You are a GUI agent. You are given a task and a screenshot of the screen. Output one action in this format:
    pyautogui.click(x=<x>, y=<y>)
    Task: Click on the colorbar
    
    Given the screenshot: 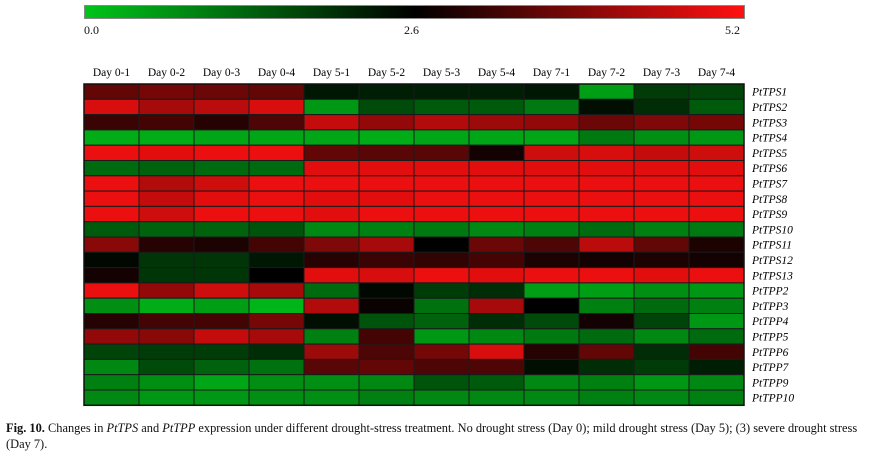 What is the action you would take?
    pyautogui.click(x=414, y=12)
    